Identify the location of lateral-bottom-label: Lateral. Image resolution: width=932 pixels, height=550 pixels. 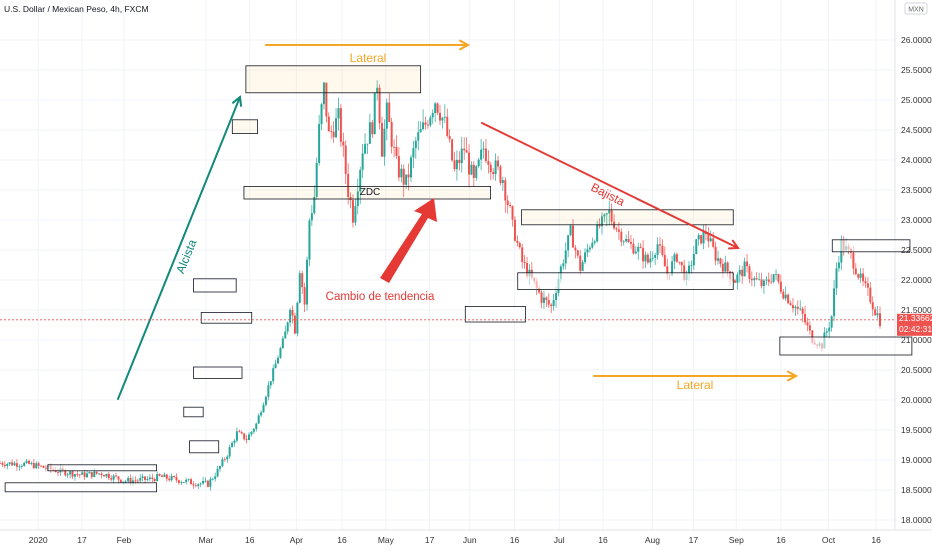
(695, 385).